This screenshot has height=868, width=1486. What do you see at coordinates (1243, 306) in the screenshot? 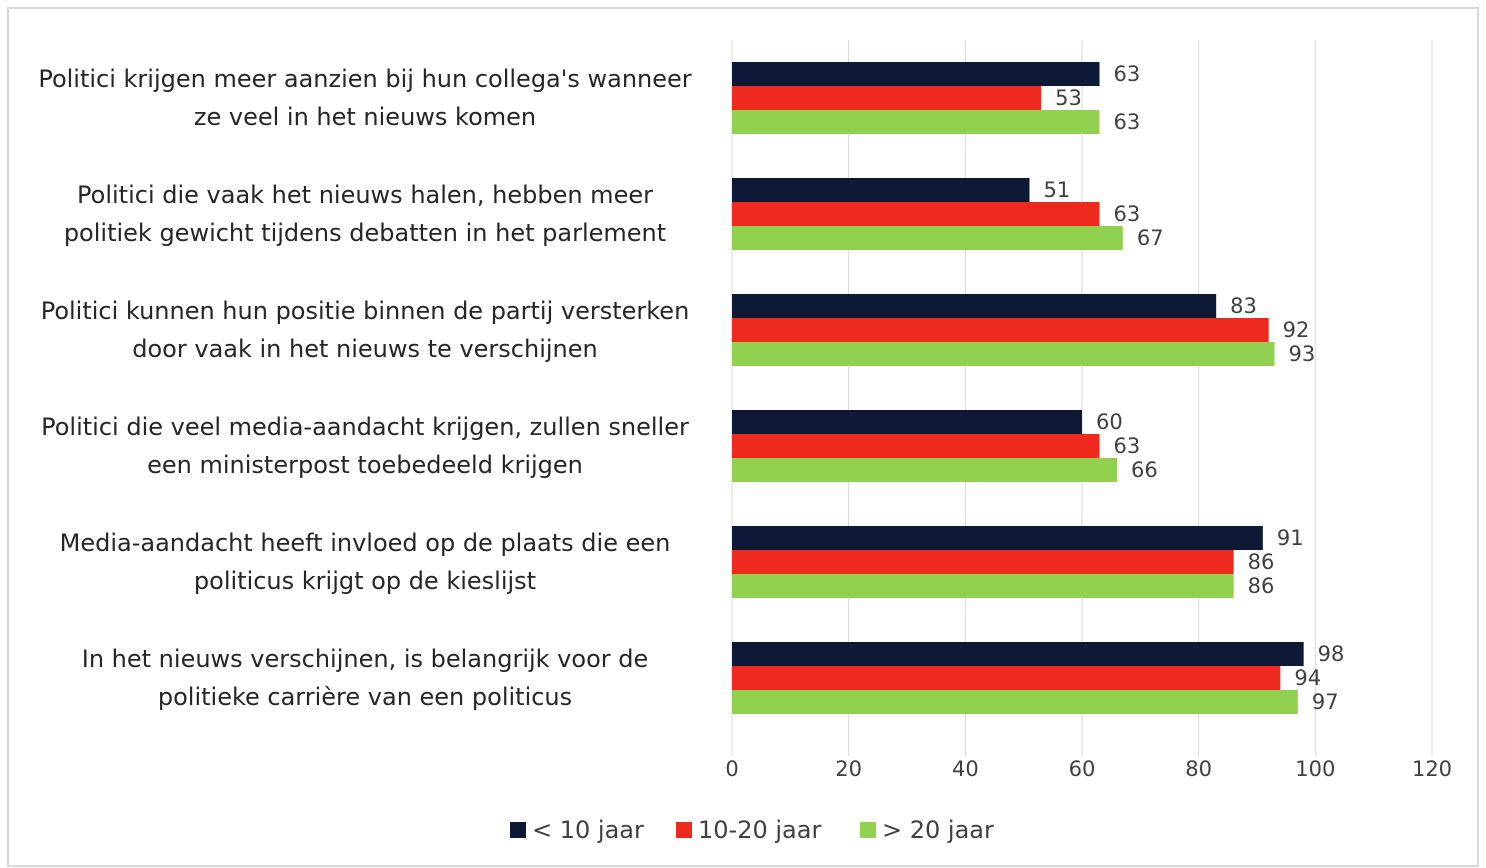
I see `data-label: 83` at bounding box center [1243, 306].